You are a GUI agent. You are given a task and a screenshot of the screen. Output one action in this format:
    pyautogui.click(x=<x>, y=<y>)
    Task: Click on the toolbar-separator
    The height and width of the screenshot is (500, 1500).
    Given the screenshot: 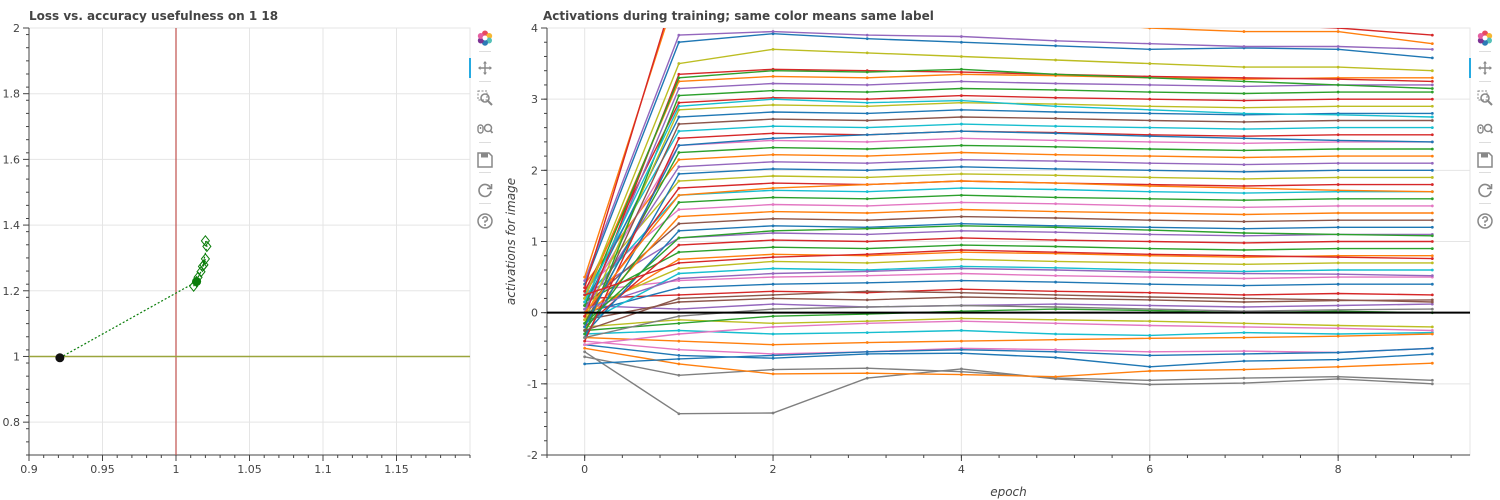 What is the action you would take?
    pyautogui.click(x=1485, y=203)
    